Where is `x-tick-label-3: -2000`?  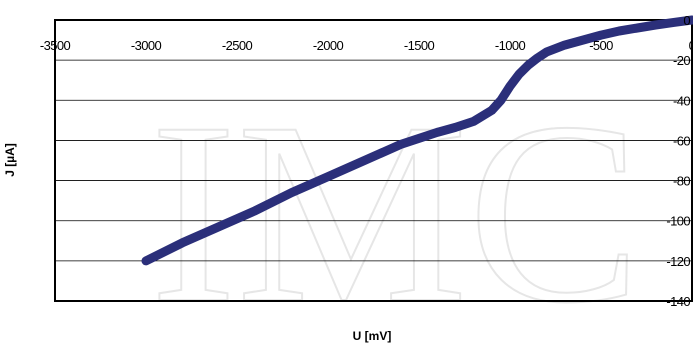
x-tick-label-3: -2000 is located at coordinates (328, 45).